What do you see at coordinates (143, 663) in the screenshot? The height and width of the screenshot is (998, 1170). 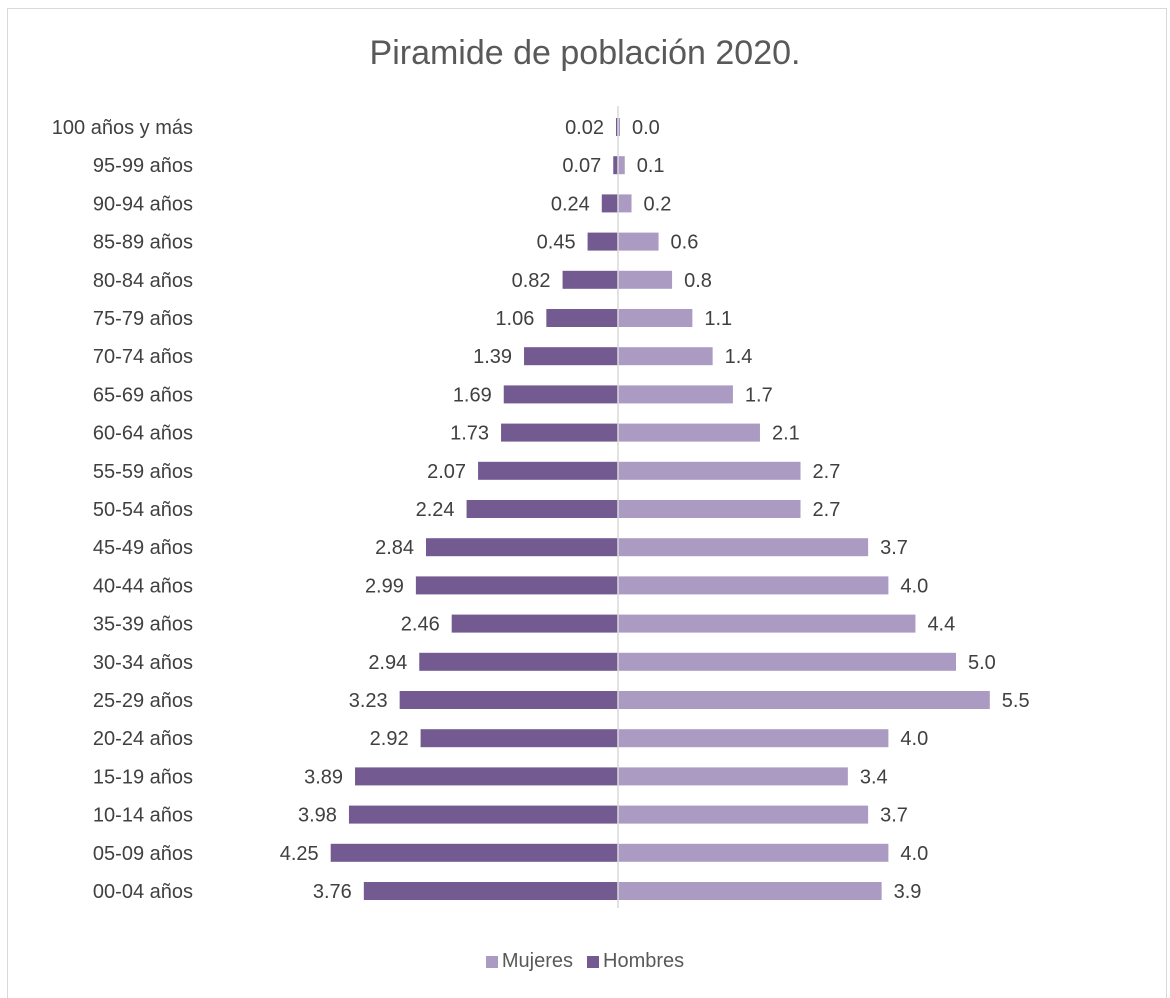 I see `category-label: 30-34 años` at bounding box center [143, 663].